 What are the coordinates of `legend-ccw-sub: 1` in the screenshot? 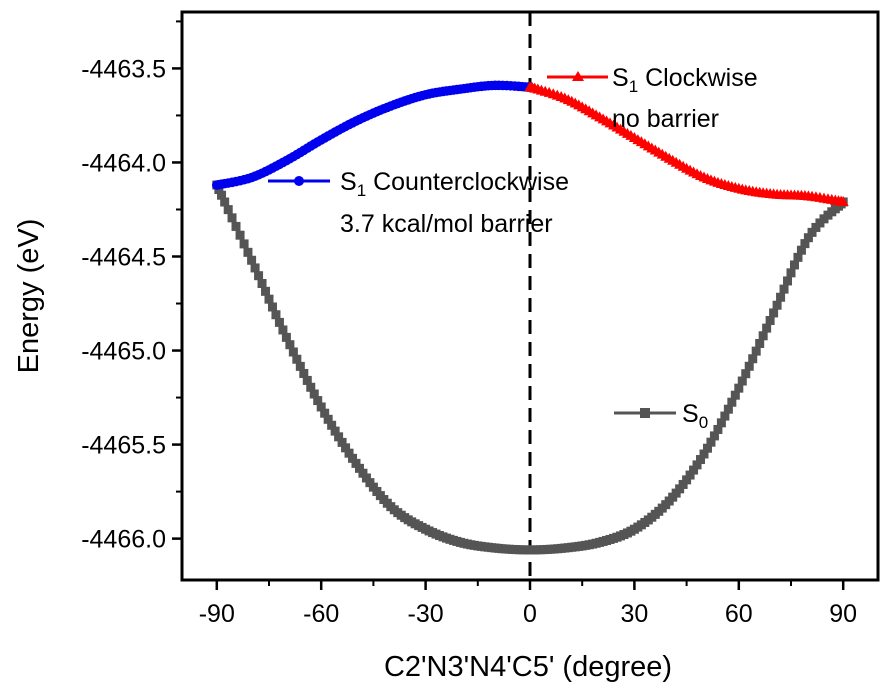 It's located at (361, 190).